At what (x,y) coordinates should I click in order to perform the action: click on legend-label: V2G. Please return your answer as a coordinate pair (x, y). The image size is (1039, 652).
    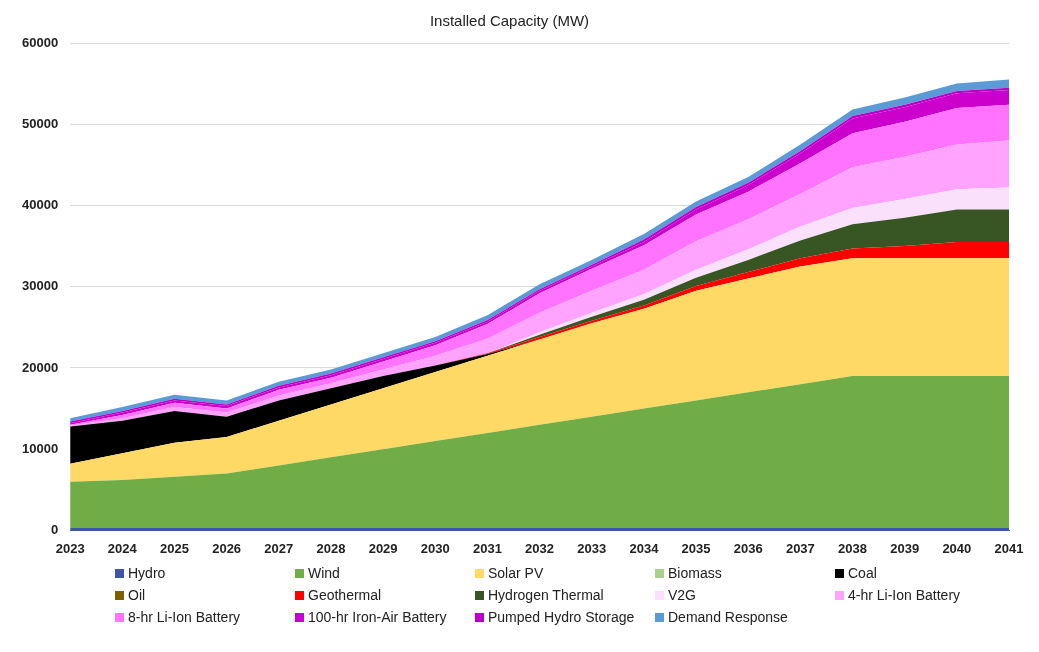
    Looking at the image, I should click on (682, 595).